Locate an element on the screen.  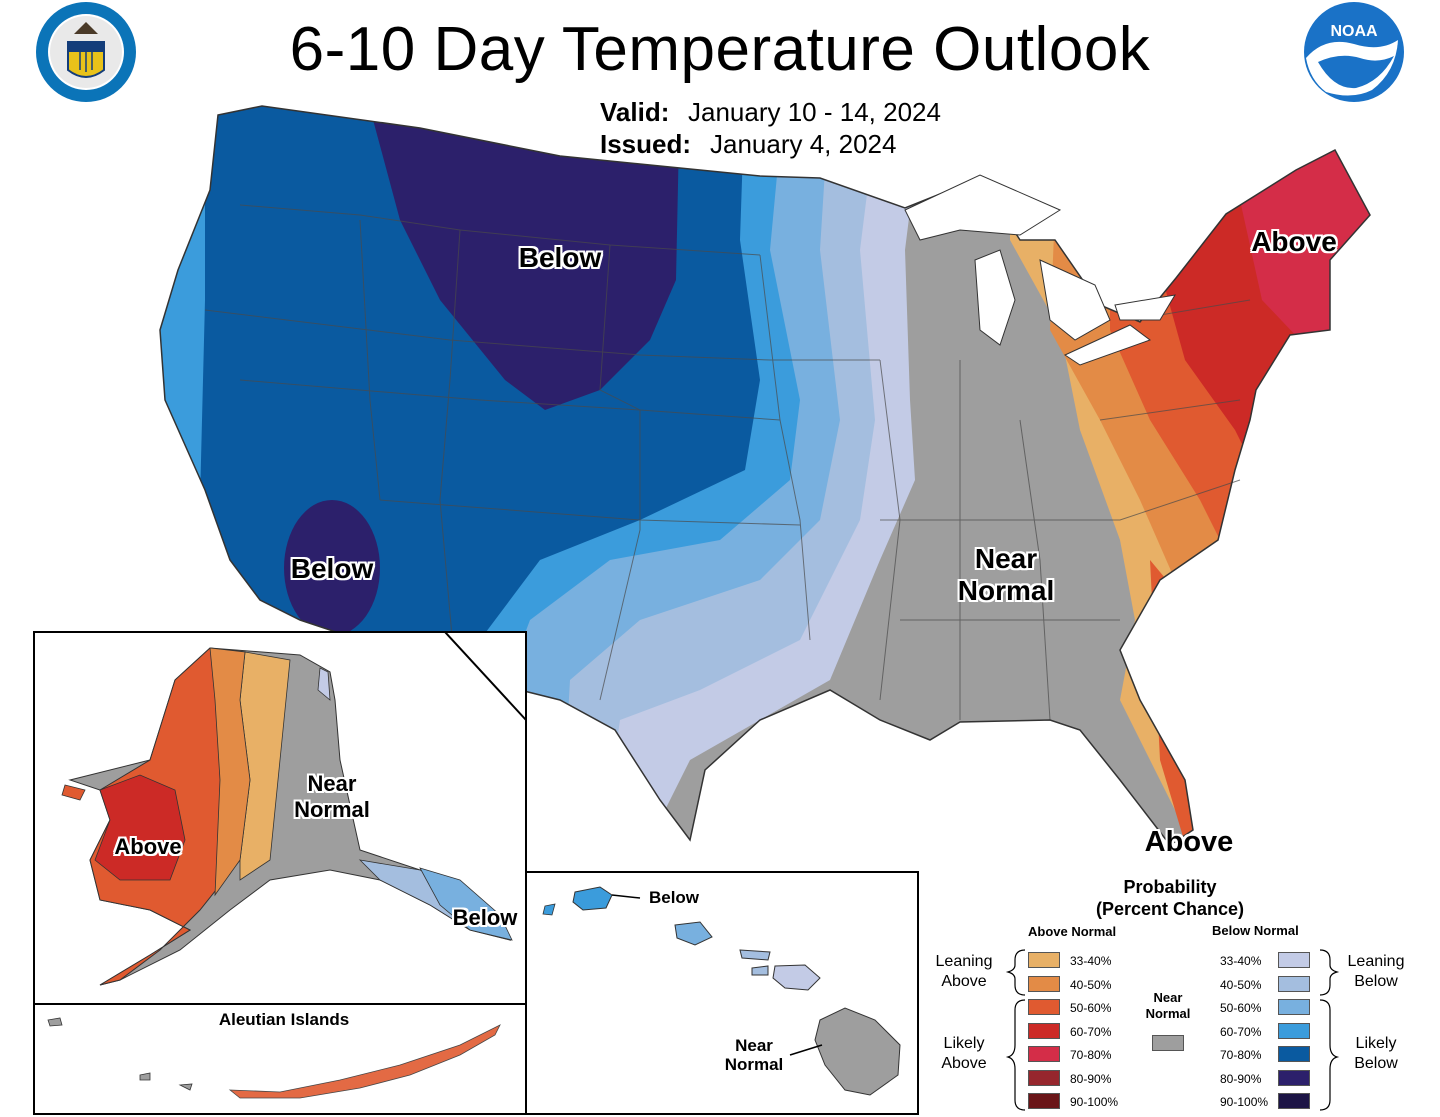
map-label-near-normal: Near Normal is located at coordinates (1006, 575).